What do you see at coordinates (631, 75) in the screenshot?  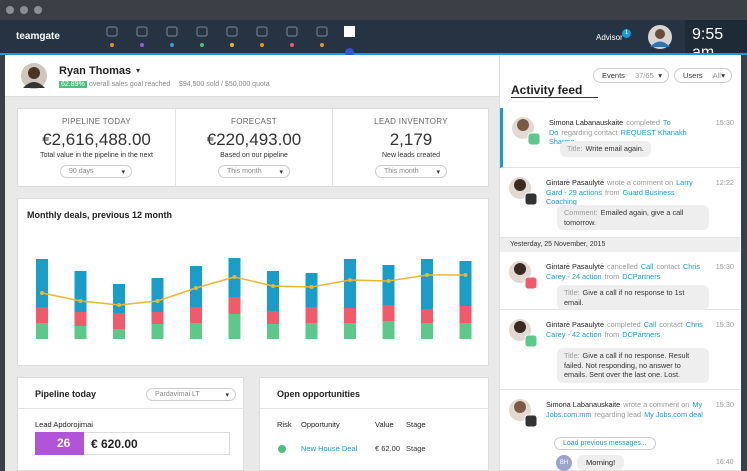 I see `feed-filter: Events 37/65` at bounding box center [631, 75].